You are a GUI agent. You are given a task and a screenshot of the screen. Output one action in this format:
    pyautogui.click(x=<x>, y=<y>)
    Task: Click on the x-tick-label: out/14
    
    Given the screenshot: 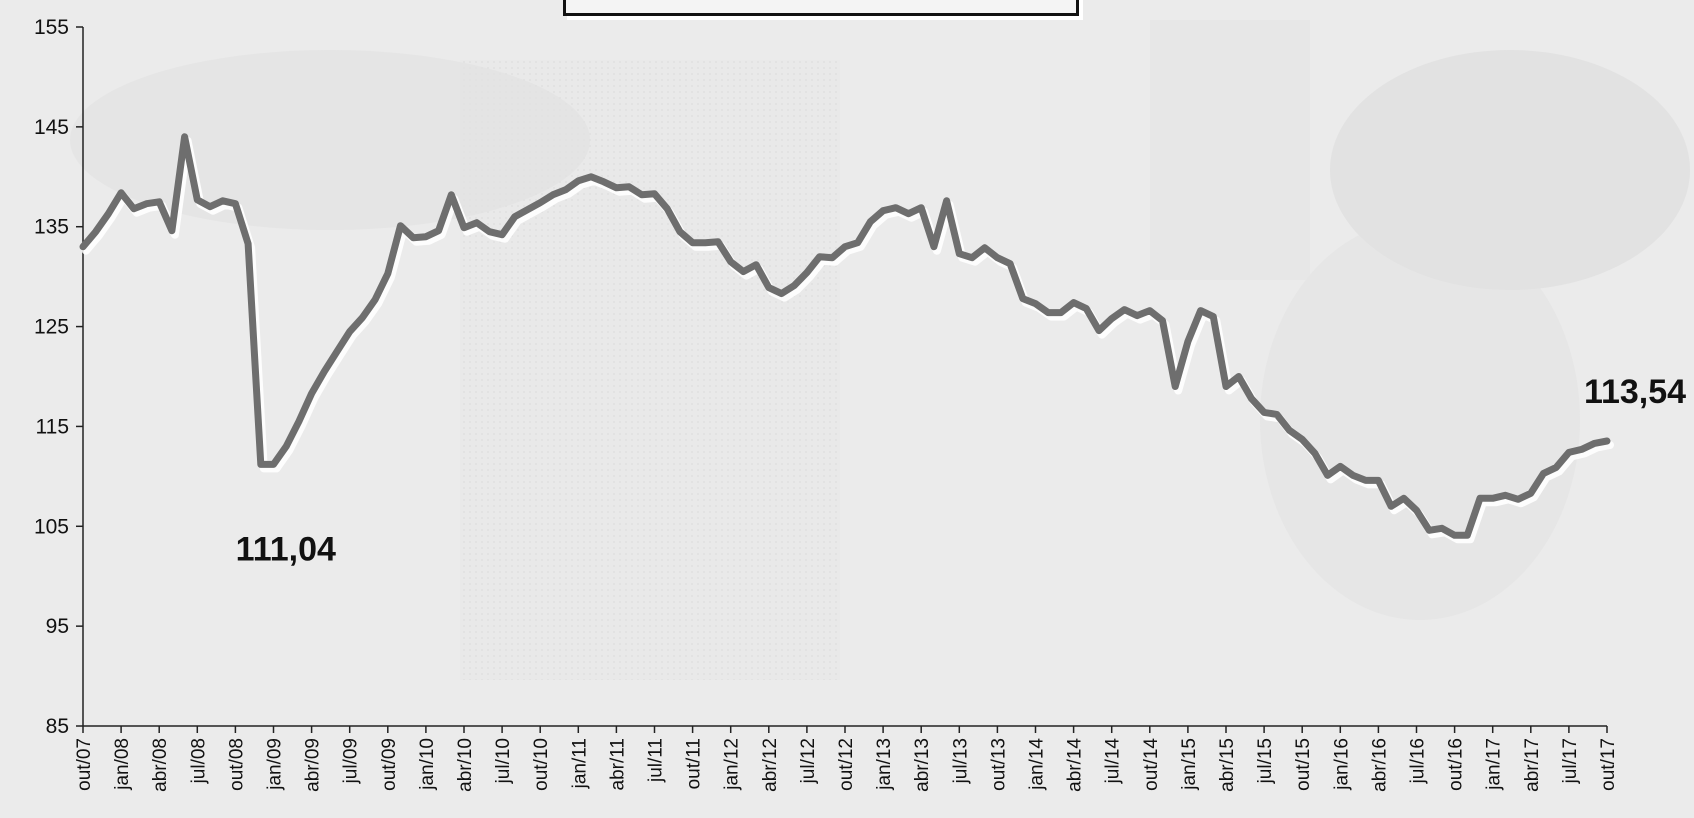 What is the action you would take?
    pyautogui.click(x=1151, y=764)
    